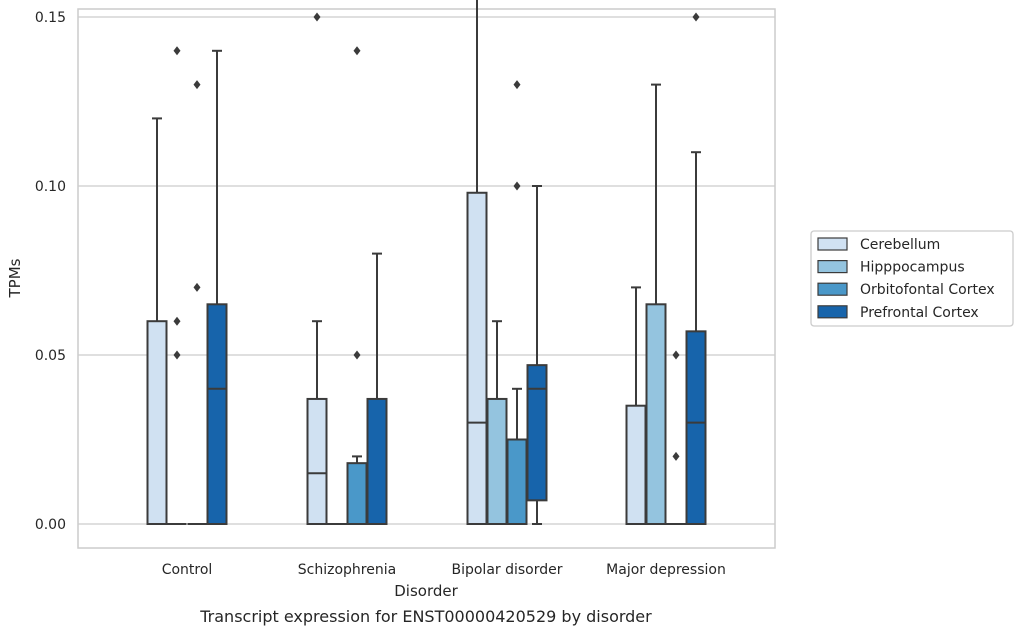 The width and height of the screenshot is (1023, 634). Describe the element at coordinates (912, 268) in the screenshot. I see `legend-label: Hipppocampus` at that location.